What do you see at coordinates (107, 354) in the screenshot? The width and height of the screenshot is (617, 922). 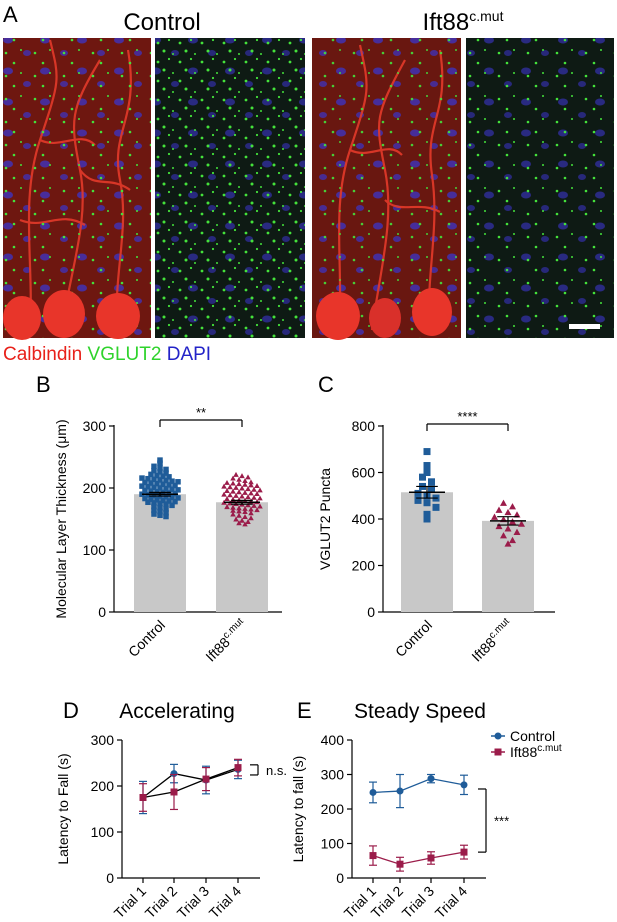 I see `stain-legend: Calbindin VGLUT2 DAPI` at bounding box center [107, 354].